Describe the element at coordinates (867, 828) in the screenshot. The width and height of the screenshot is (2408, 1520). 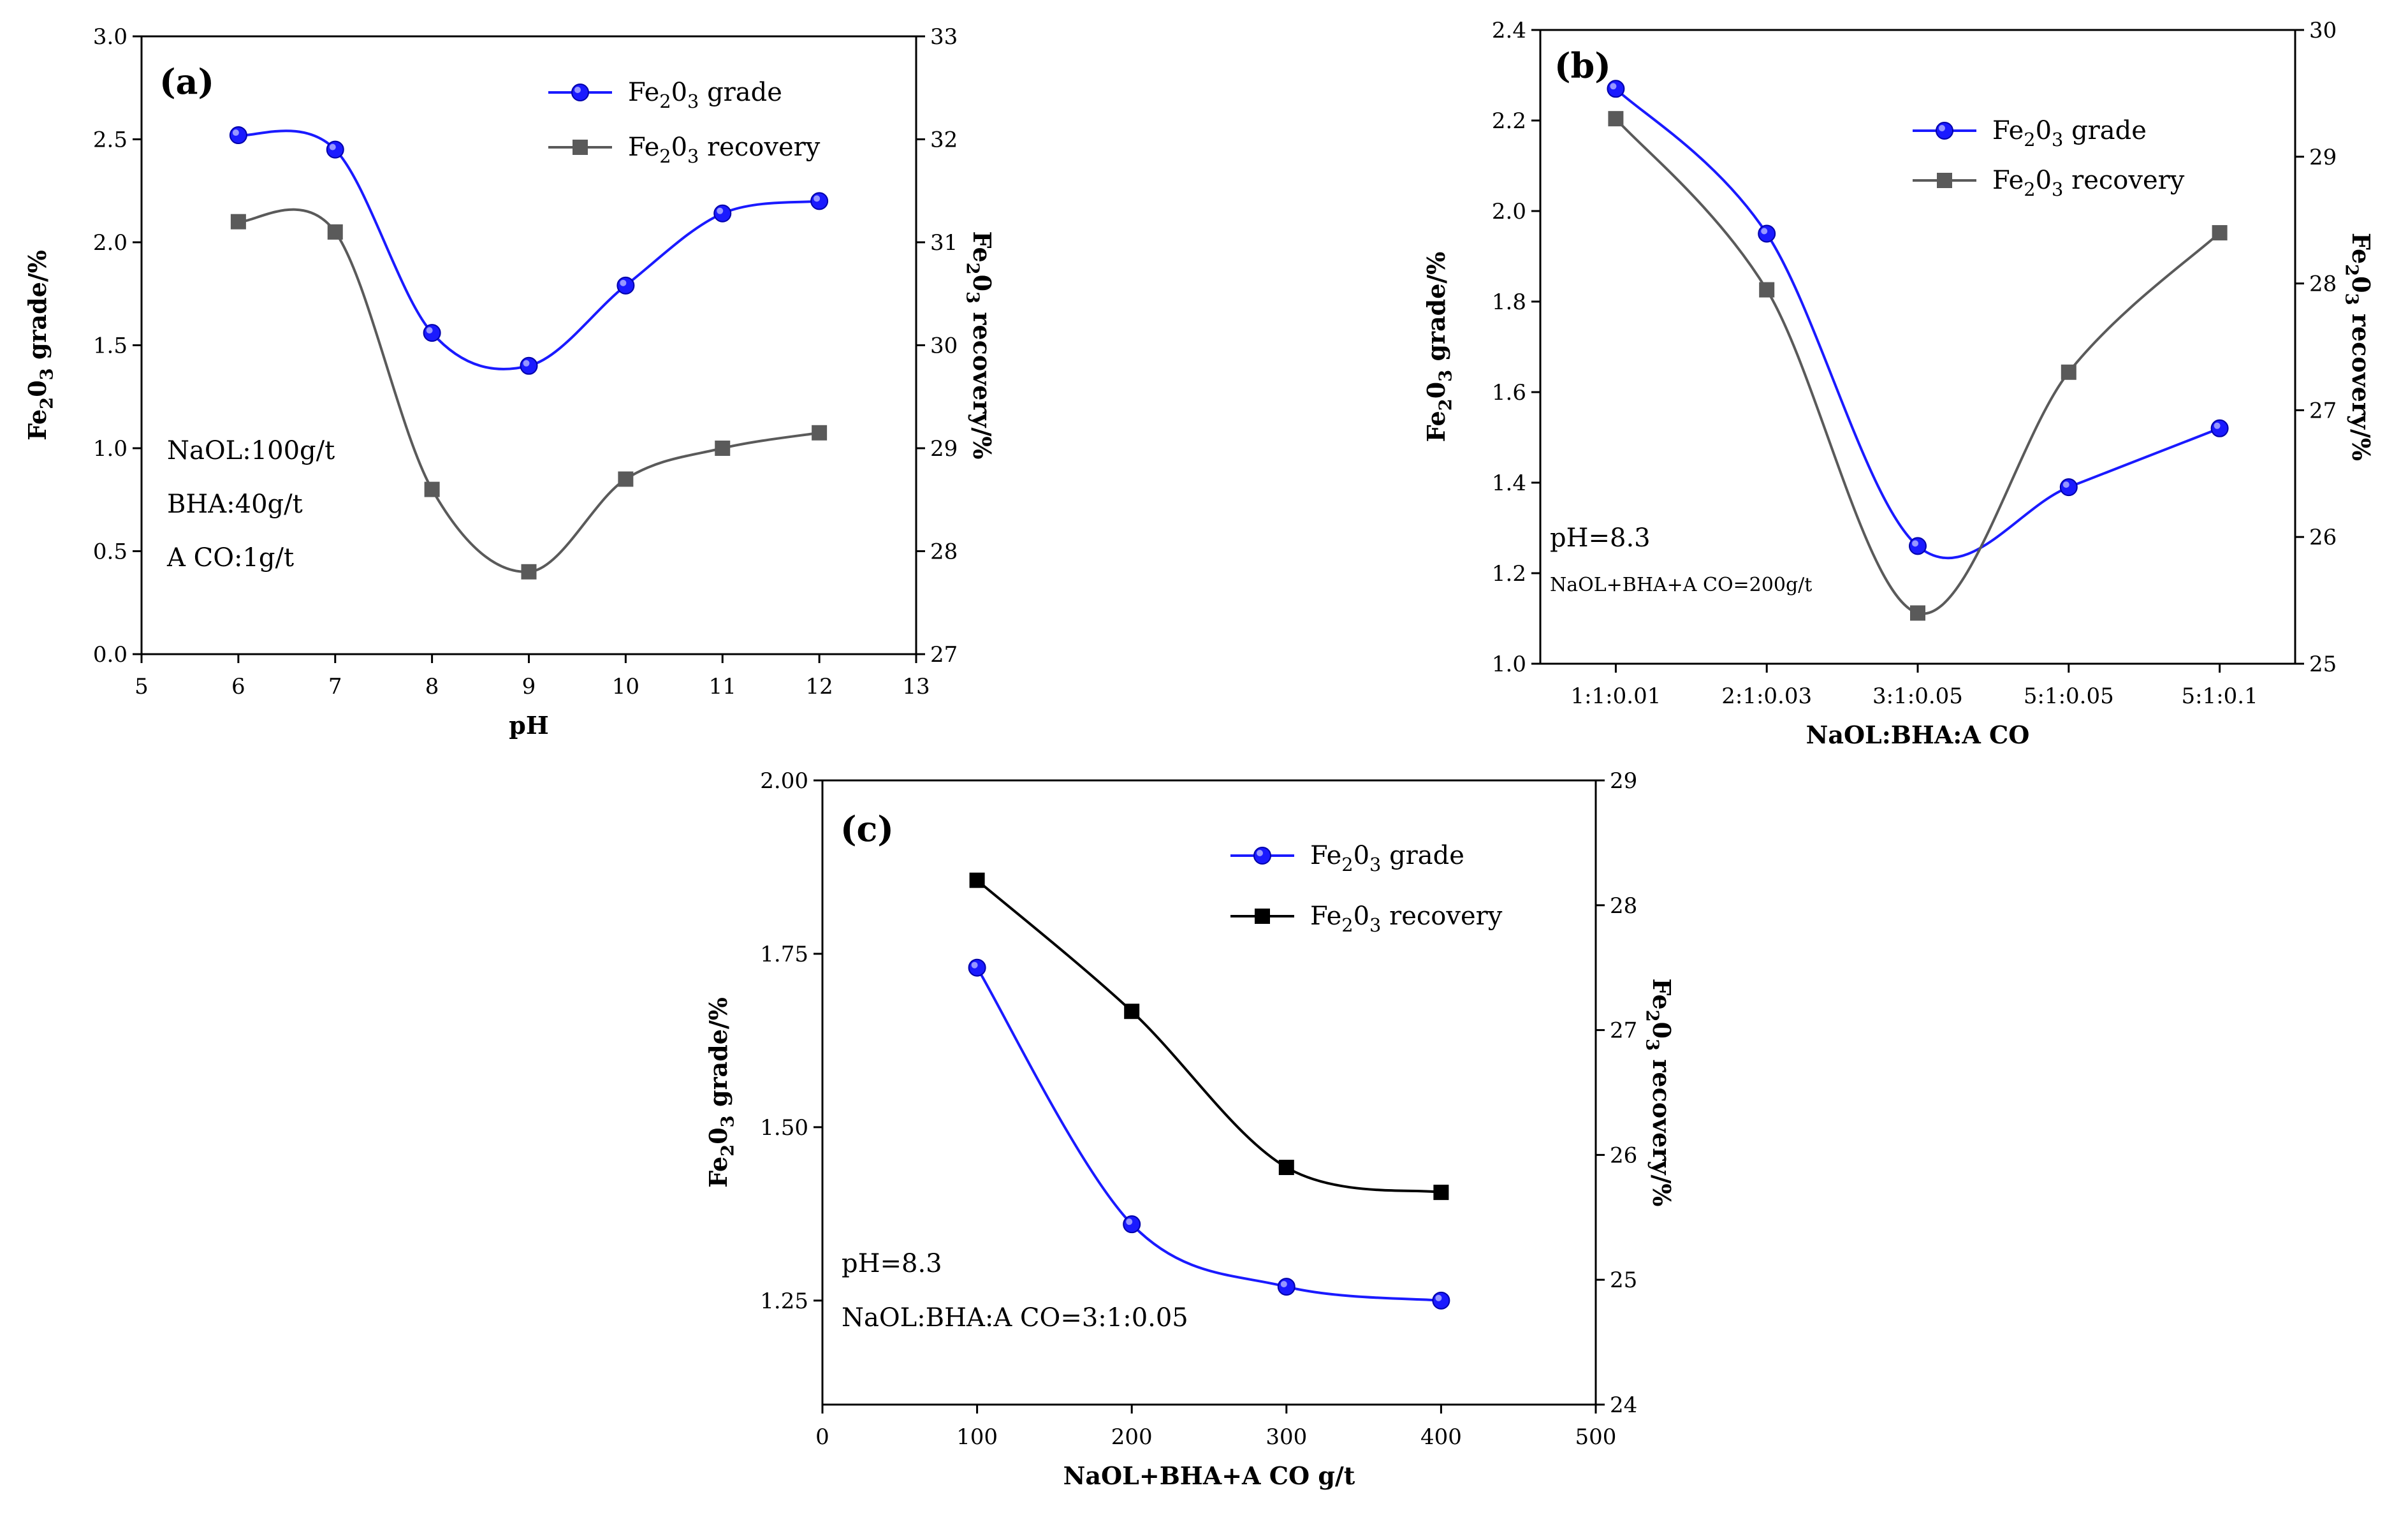
I see `panel-label: (c)` at that location.